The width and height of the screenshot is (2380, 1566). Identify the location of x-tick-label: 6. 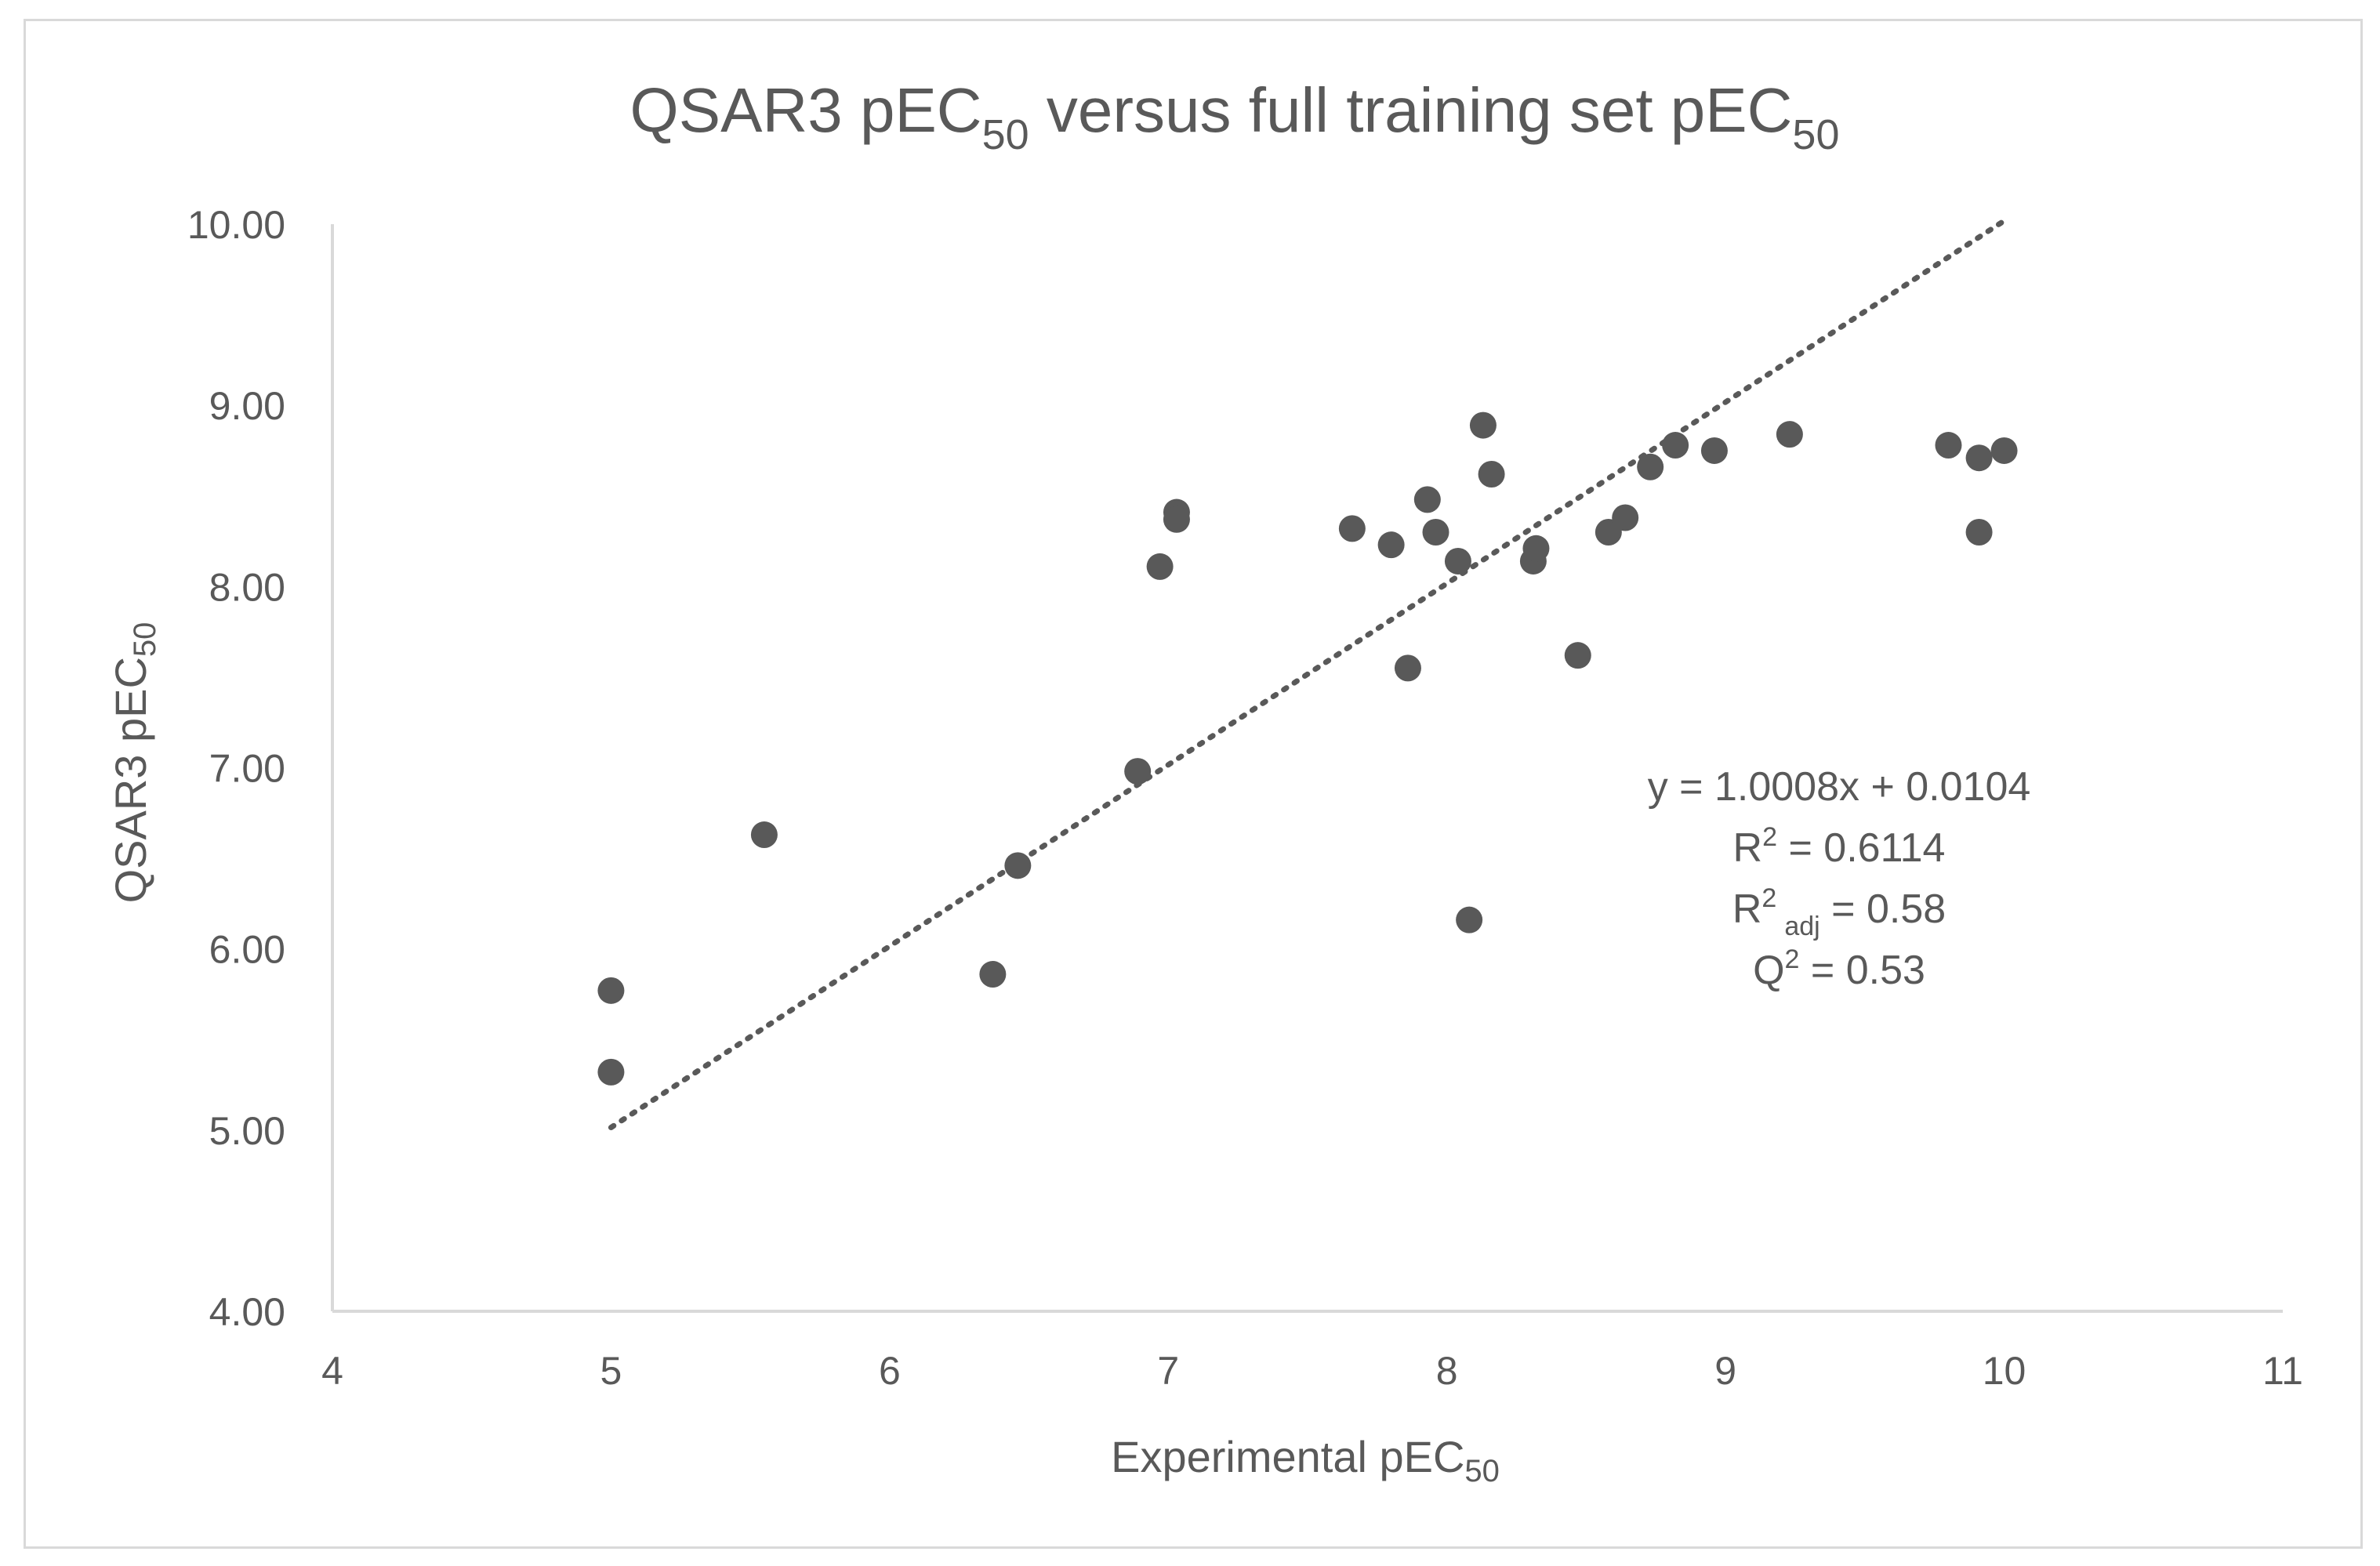
(890, 1371).